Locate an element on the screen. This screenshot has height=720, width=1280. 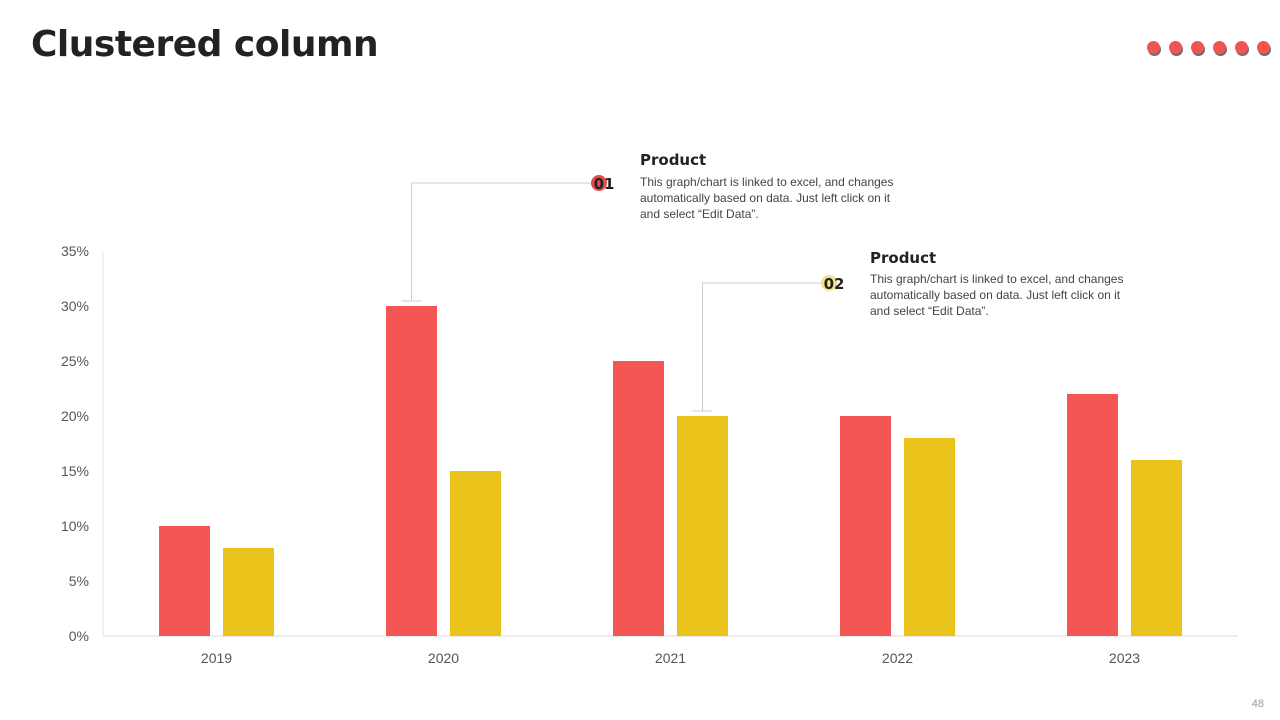
x-tick-label: 2020 is located at coordinates (443, 658).